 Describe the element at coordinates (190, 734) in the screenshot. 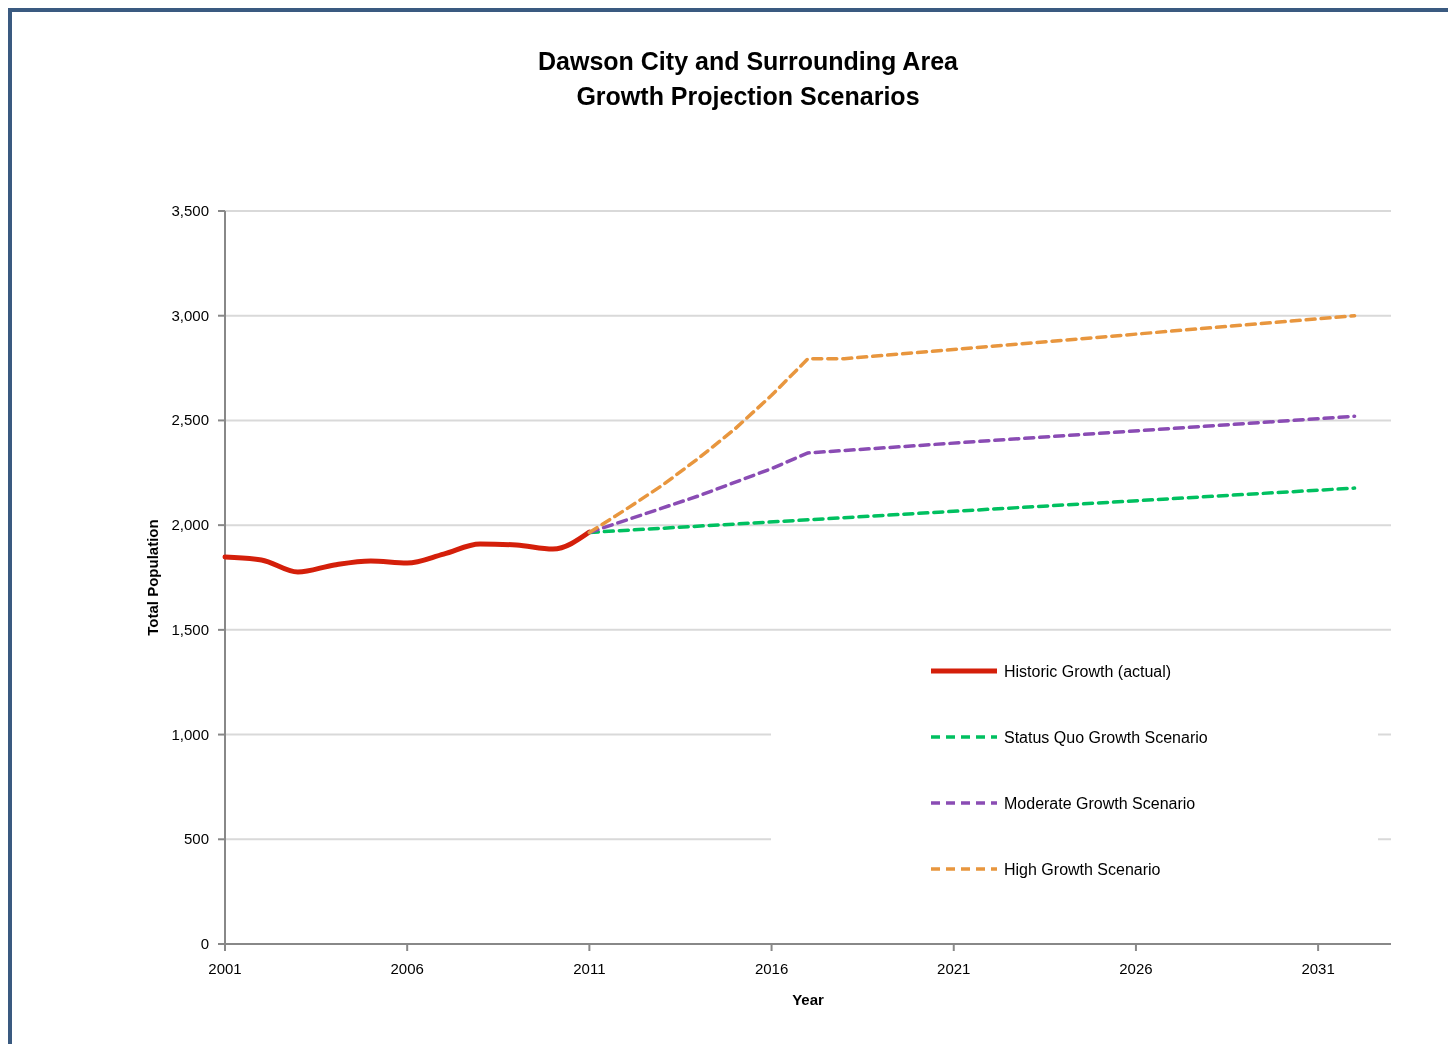

I see `y-tick-label: 1,000` at that location.